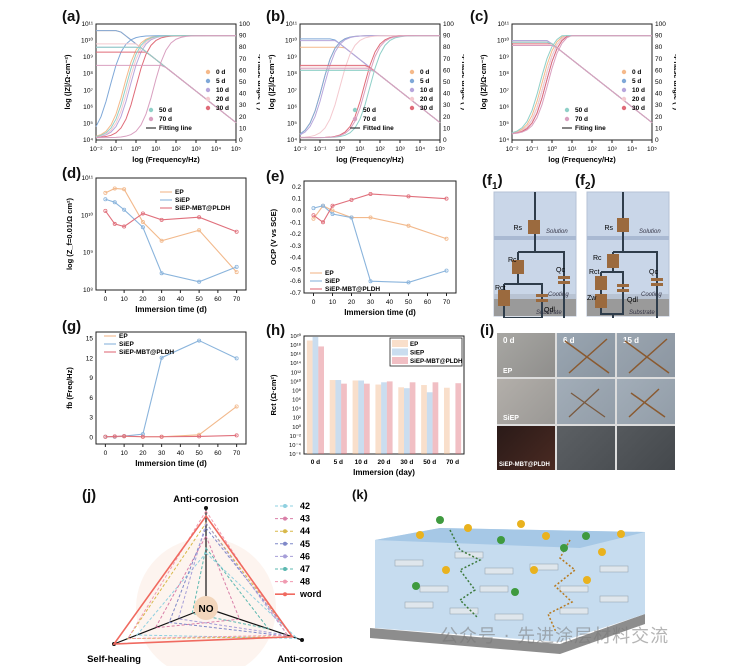  What do you see at coordinates (586, 401) in the screenshot?
I see `scratch-photo-grid: 0 d EP 6 d 15 d SiEP SiEP-MBT@PLDH` at bounding box center [586, 401].